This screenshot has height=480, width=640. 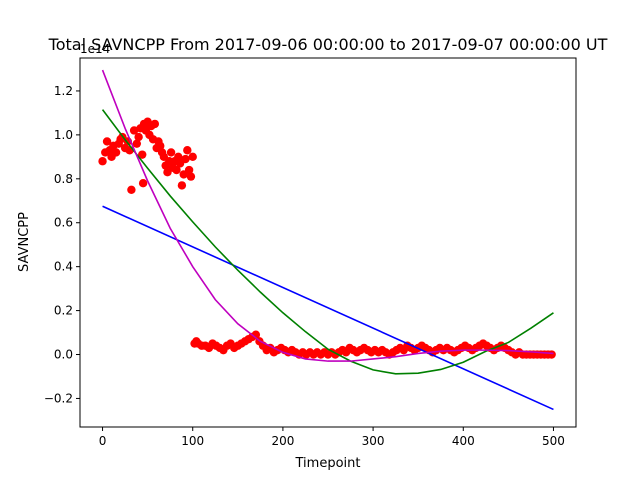 I want to click on y-axis-label: SAVNCPP, so click(x=24, y=242).